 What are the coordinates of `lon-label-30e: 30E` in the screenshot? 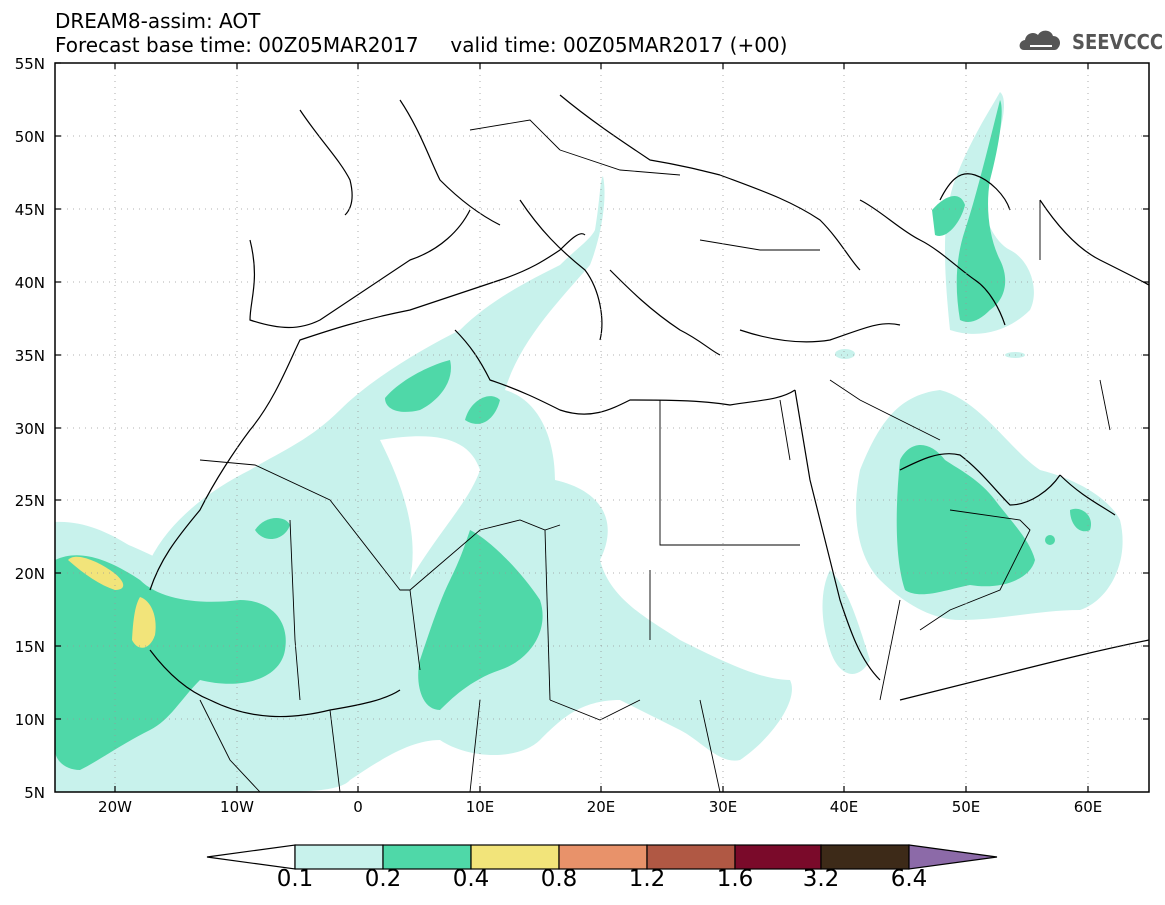 It's located at (723, 807).